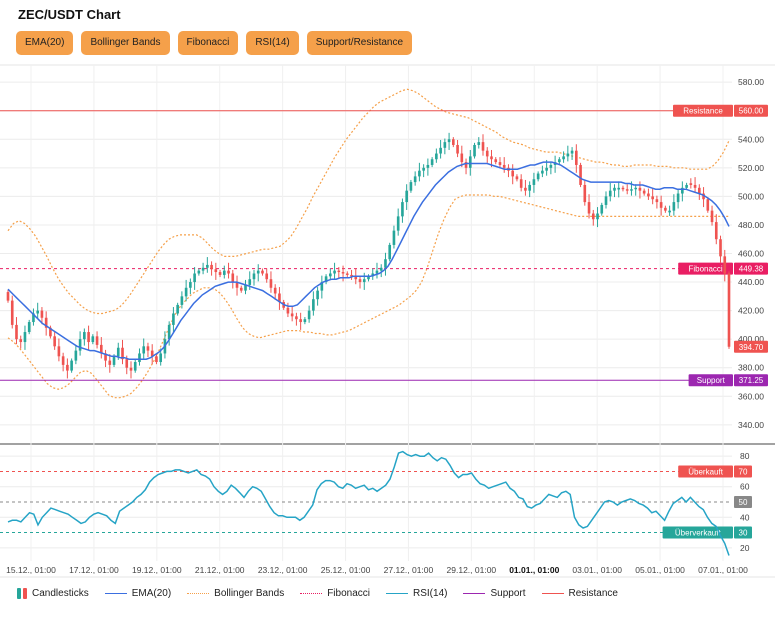  Describe the element at coordinates (745, 456) in the screenshot. I see `rsi-y-tick-label: 80` at that location.